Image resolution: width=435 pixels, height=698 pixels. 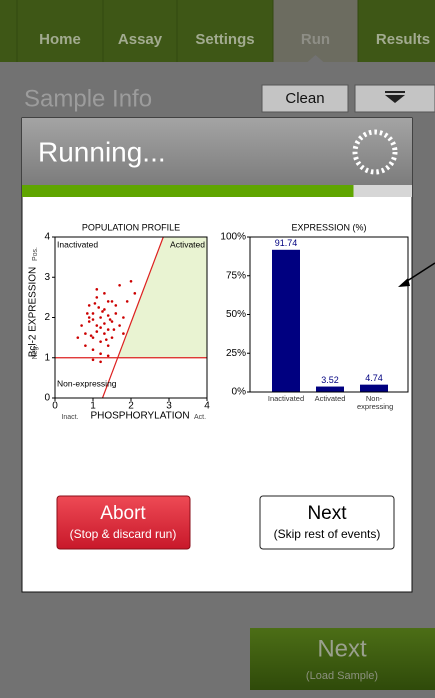 What do you see at coordinates (33, 312) in the screenshot?
I see `y-axis-label: Bcl-2 EXPRESSION` at bounding box center [33, 312].